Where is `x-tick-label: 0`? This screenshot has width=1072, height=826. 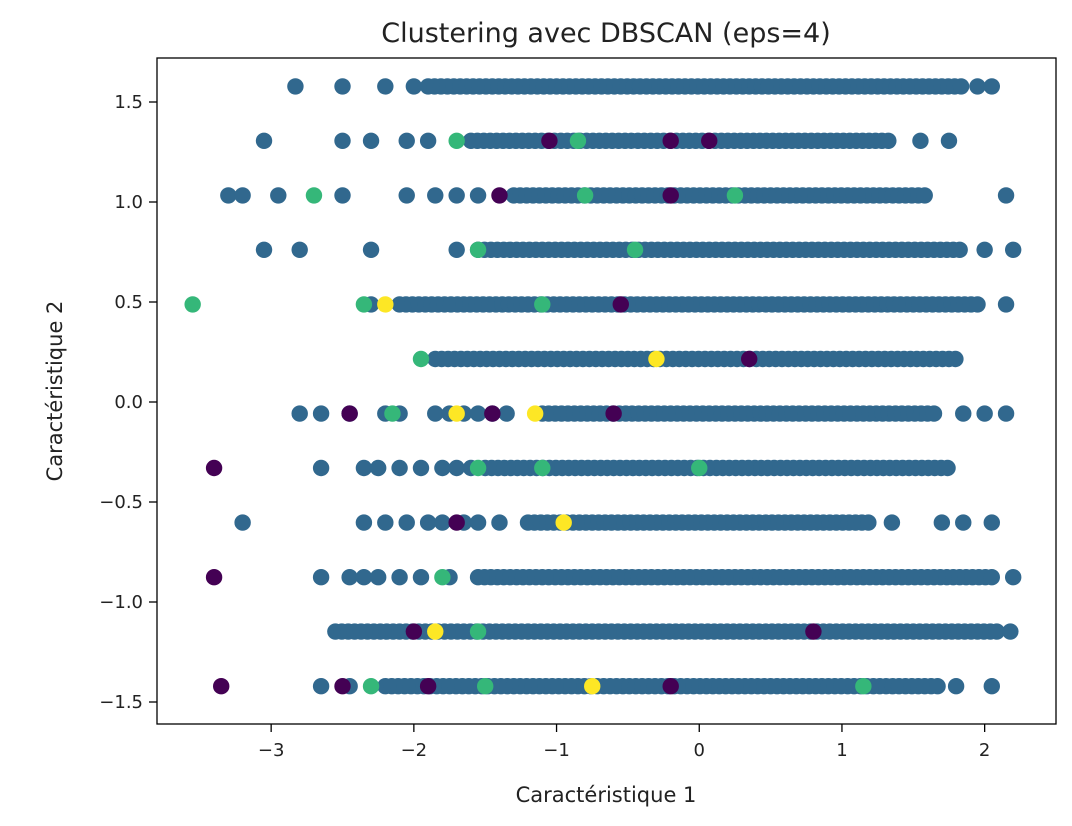 x-tick-label: 0 is located at coordinates (699, 750).